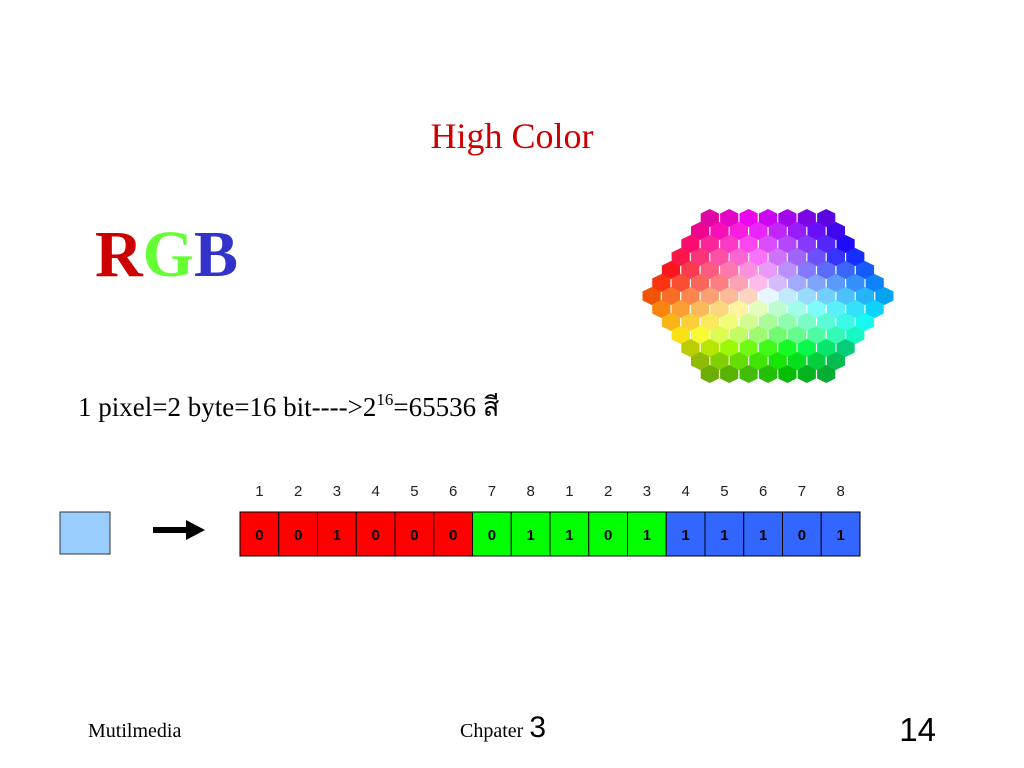 The width and height of the screenshot is (1024, 768). What do you see at coordinates (917, 729) in the screenshot?
I see `page-number: 14` at bounding box center [917, 729].